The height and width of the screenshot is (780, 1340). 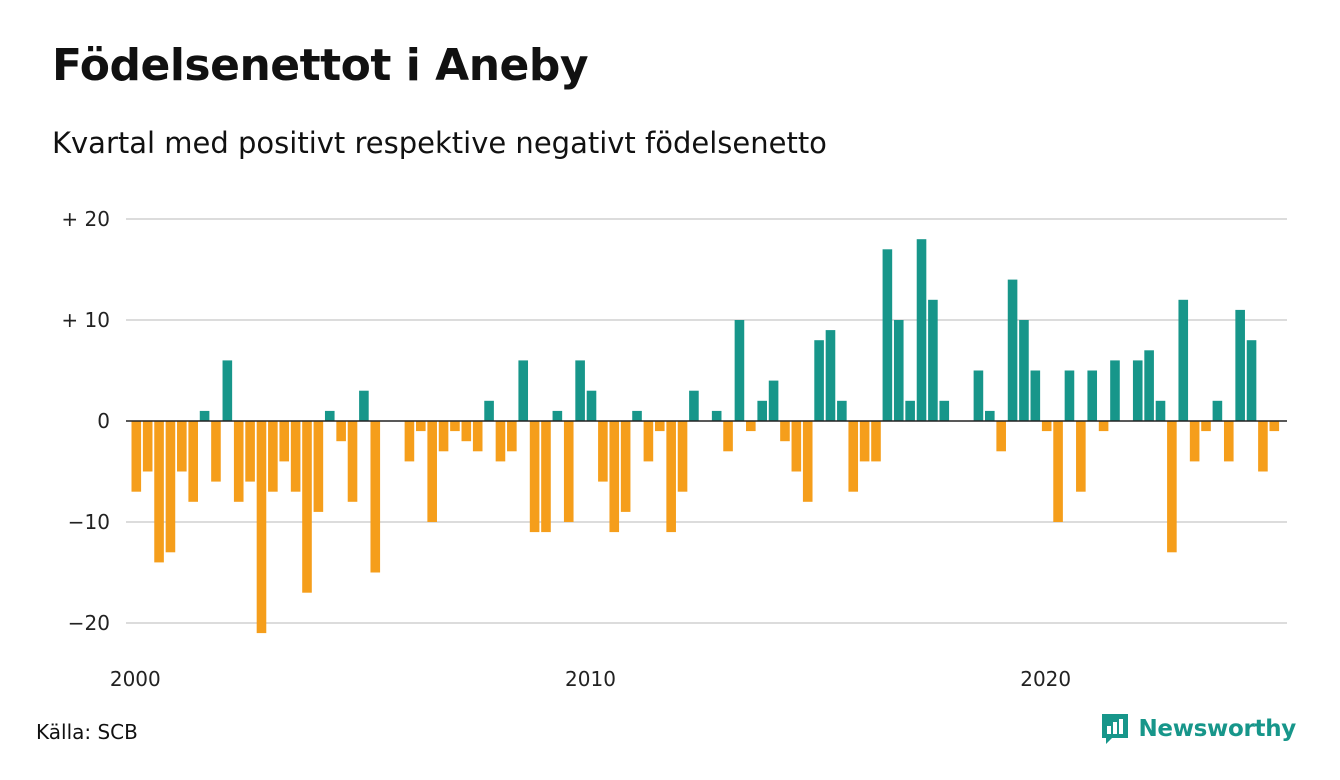 What do you see at coordinates (135, 679) in the screenshot?
I see `x-tick-label: 2000` at bounding box center [135, 679].